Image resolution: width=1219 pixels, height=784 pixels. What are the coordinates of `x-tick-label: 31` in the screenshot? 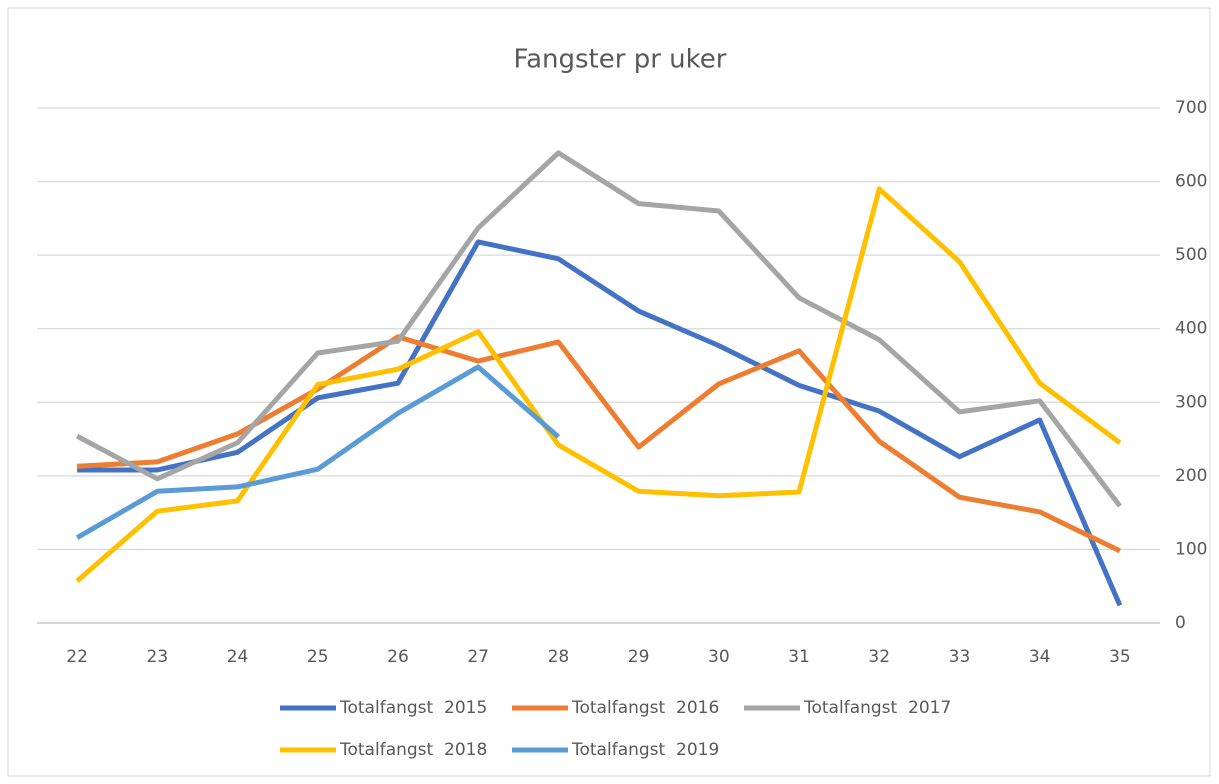 It's located at (799, 657).